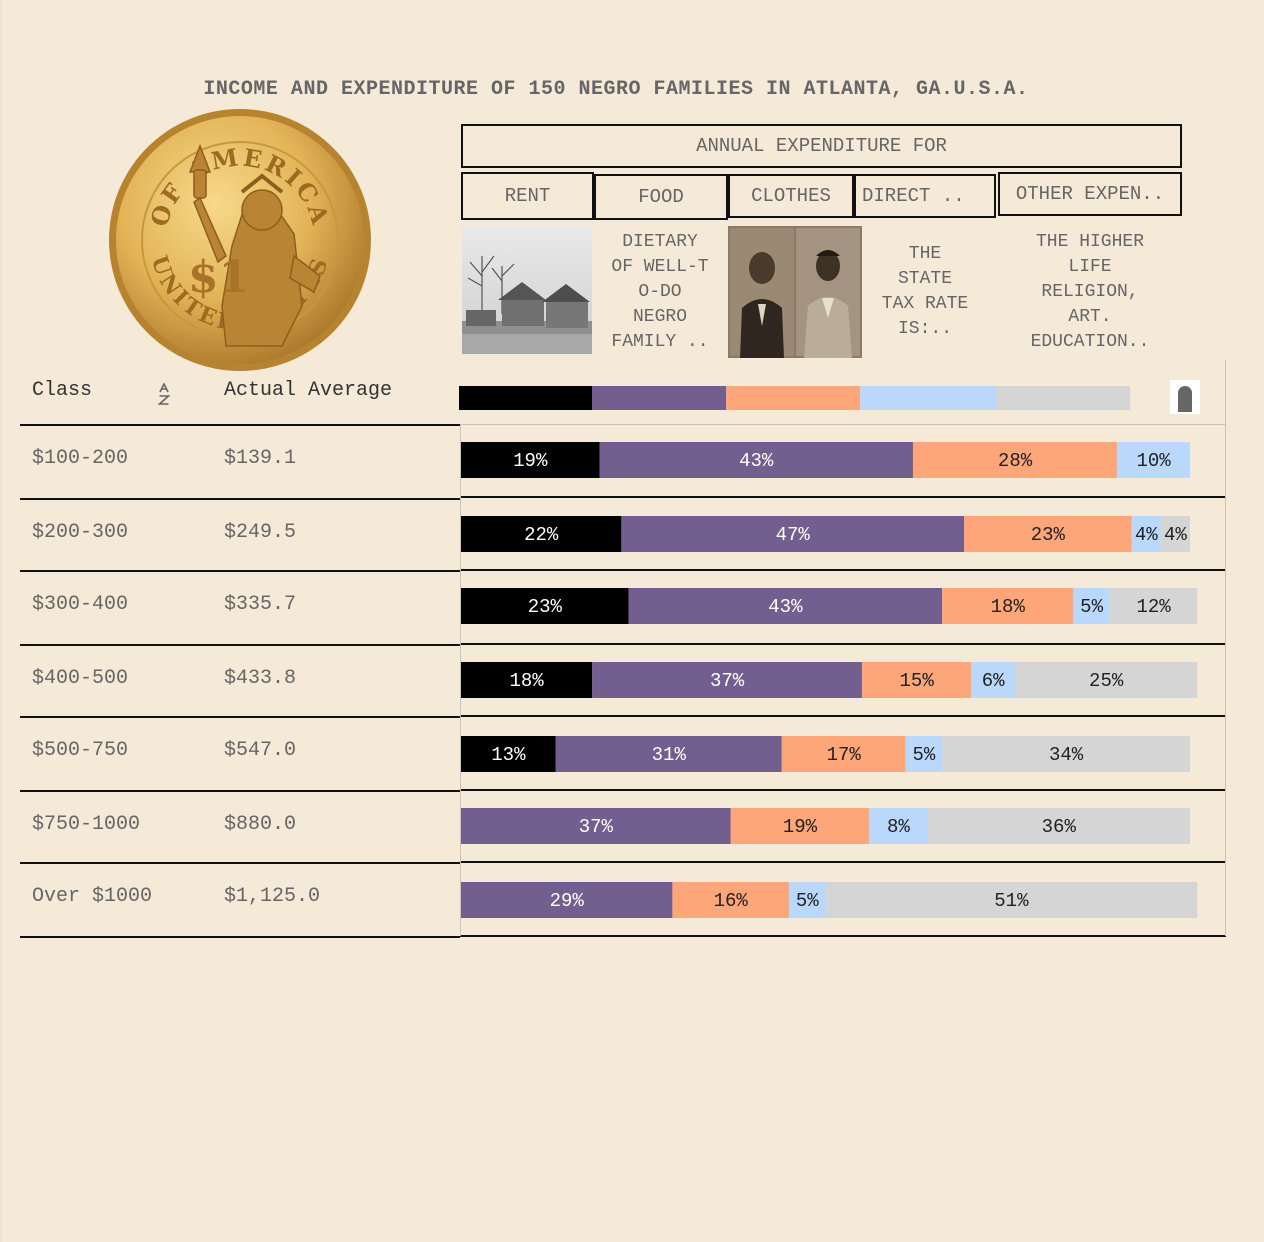 This screenshot has height=1242, width=1264. I want to click on bar-label-food: 47%, so click(793, 535).